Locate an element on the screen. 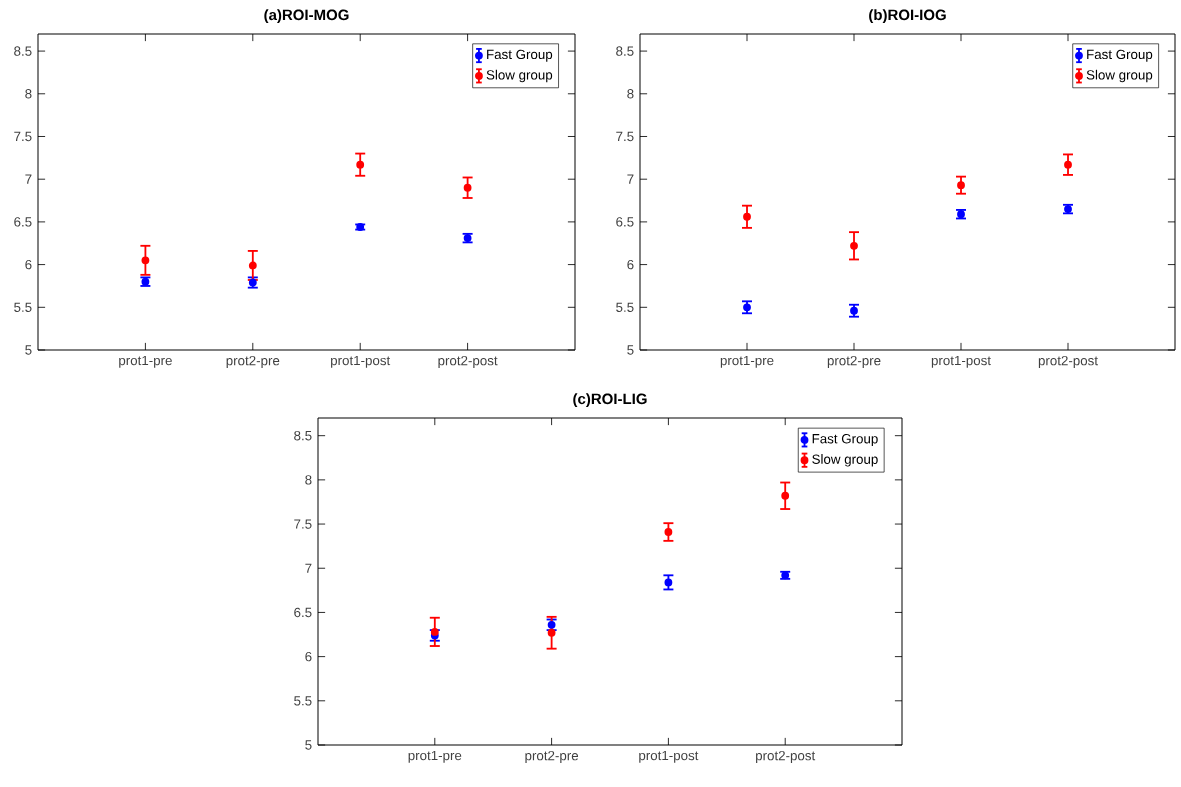  chart-title: (b)ROI-IOG is located at coordinates (907, 16).